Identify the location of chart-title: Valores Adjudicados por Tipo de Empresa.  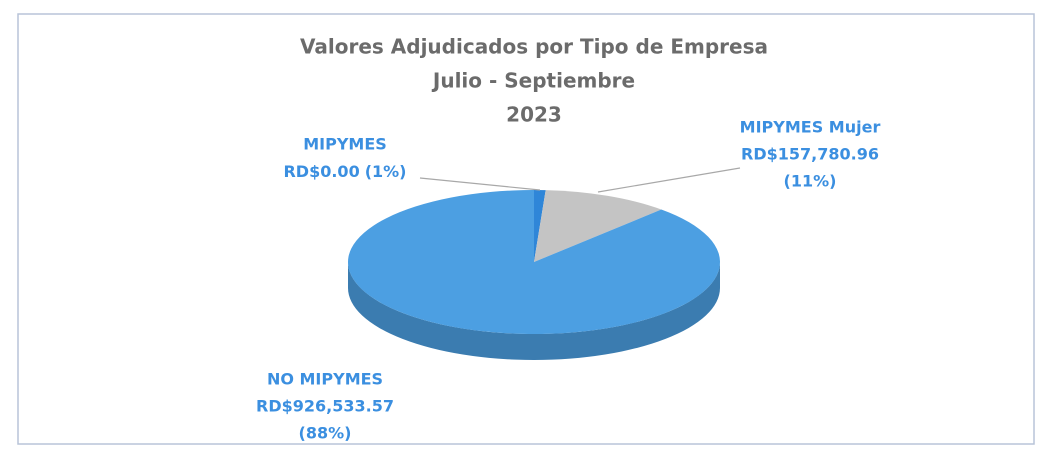
(534, 47).